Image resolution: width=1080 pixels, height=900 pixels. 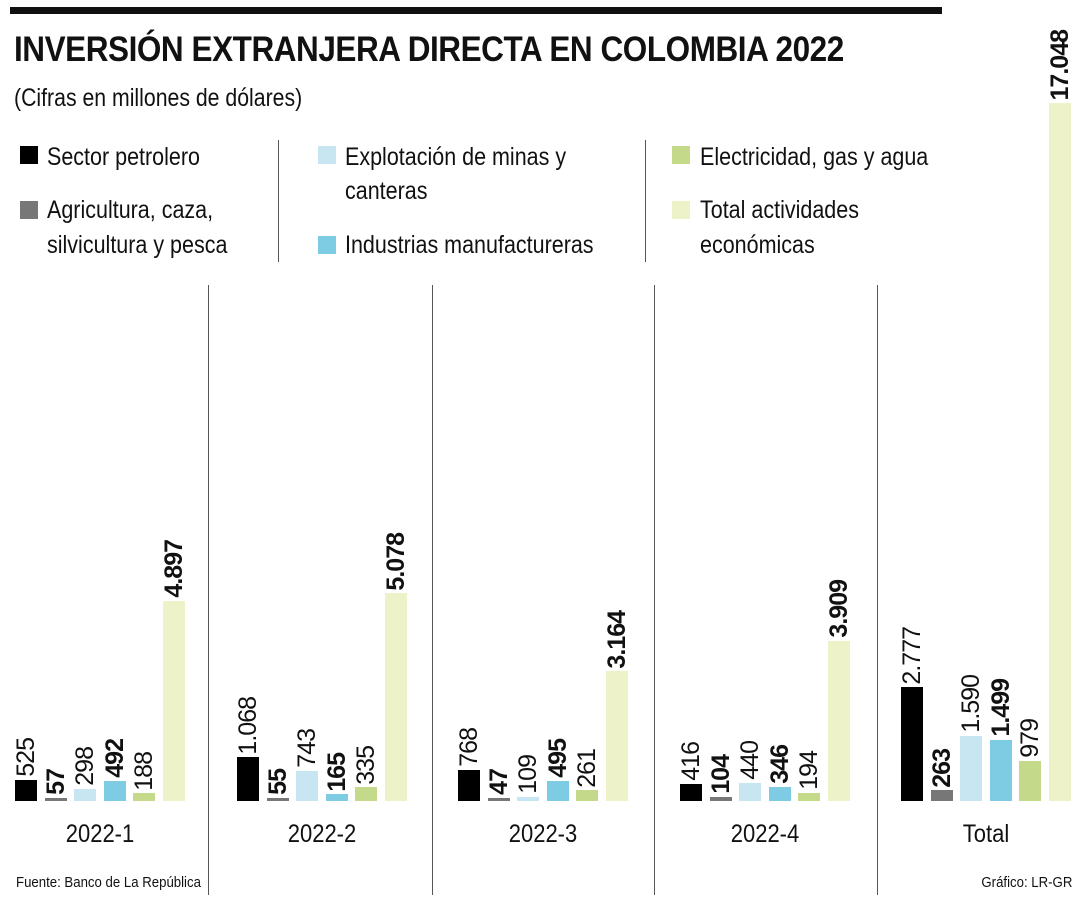 I want to click on category-label: Total, so click(x=985, y=834).